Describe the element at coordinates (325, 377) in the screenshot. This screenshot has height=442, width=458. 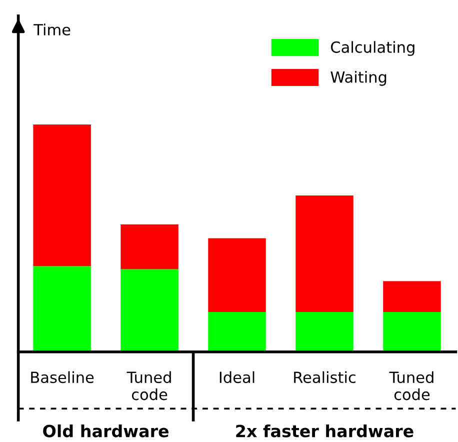
I see `x-tick-label: Realistic` at that location.